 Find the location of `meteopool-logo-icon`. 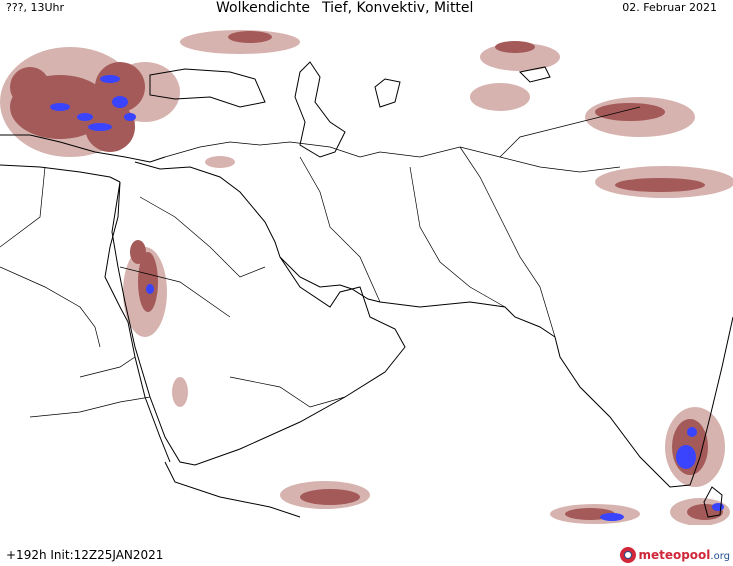

meteopool-logo-icon is located at coordinates (628, 555).